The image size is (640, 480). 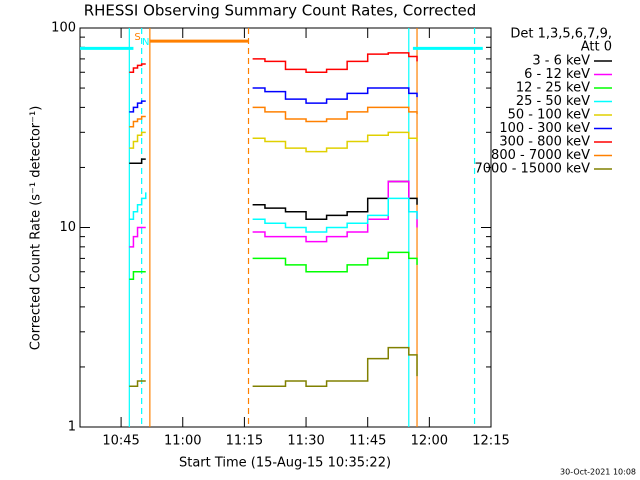 What do you see at coordinates (182, 441) in the screenshot?
I see `x-tick-label: 11:00` at bounding box center [182, 441].